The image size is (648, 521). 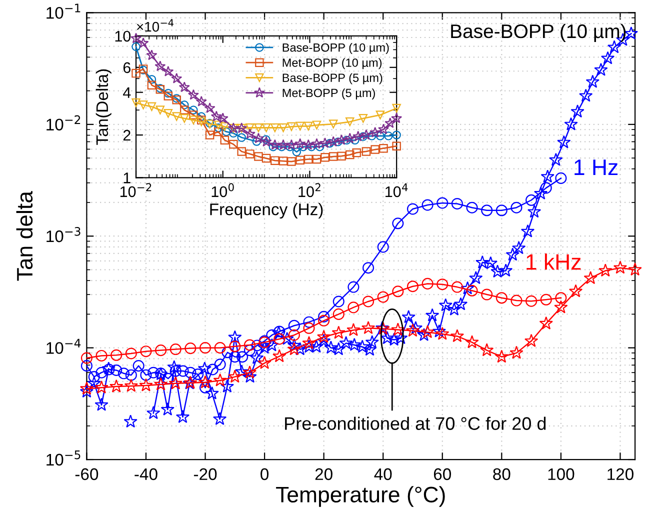 What do you see at coordinates (63, 458) in the screenshot?
I see `y-tick-label: 10$^{−5}$` at bounding box center [63, 458].